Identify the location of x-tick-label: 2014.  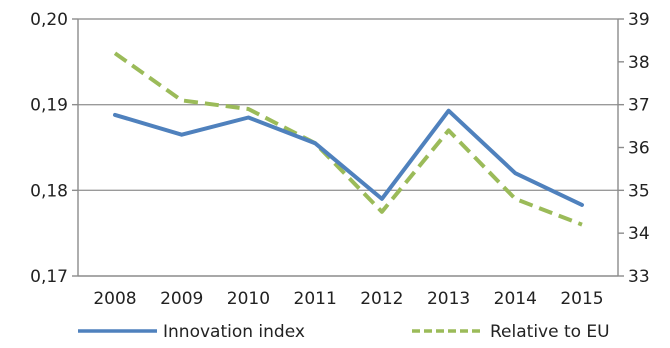
(515, 299).